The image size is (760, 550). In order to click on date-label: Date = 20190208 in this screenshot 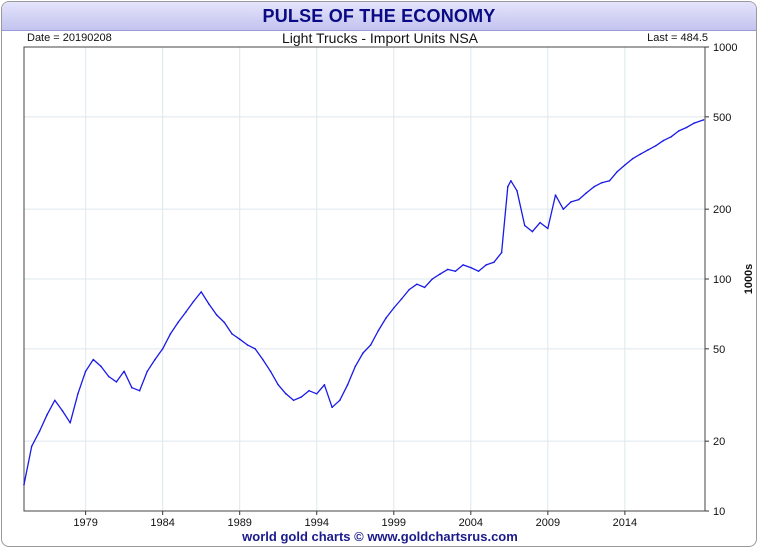, I will do `click(69, 38)`.